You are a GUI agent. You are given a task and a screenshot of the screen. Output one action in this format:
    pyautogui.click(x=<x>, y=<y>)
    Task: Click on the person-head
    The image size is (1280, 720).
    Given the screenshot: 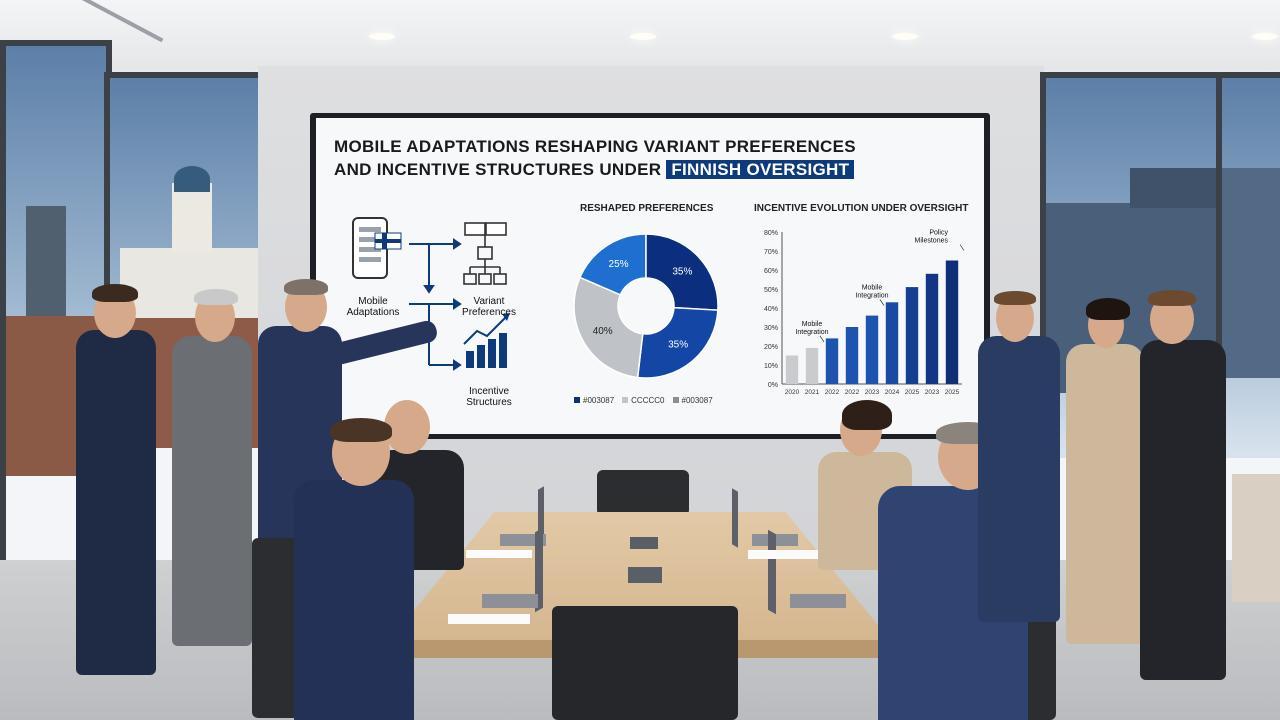 What is the action you would take?
    pyautogui.click(x=407, y=427)
    